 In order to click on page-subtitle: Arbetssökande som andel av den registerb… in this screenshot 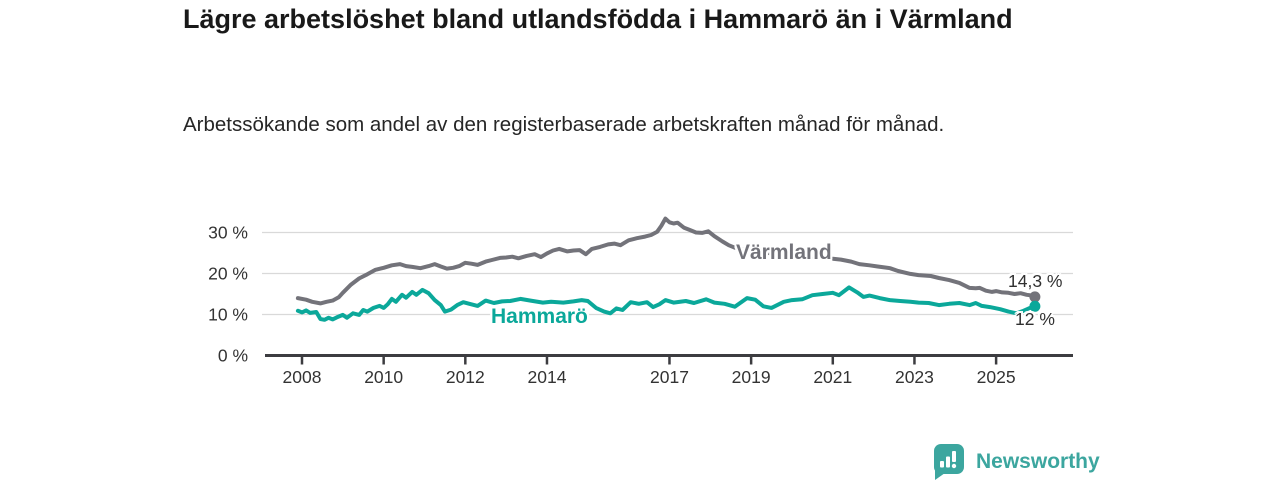, I will do `click(564, 124)`.